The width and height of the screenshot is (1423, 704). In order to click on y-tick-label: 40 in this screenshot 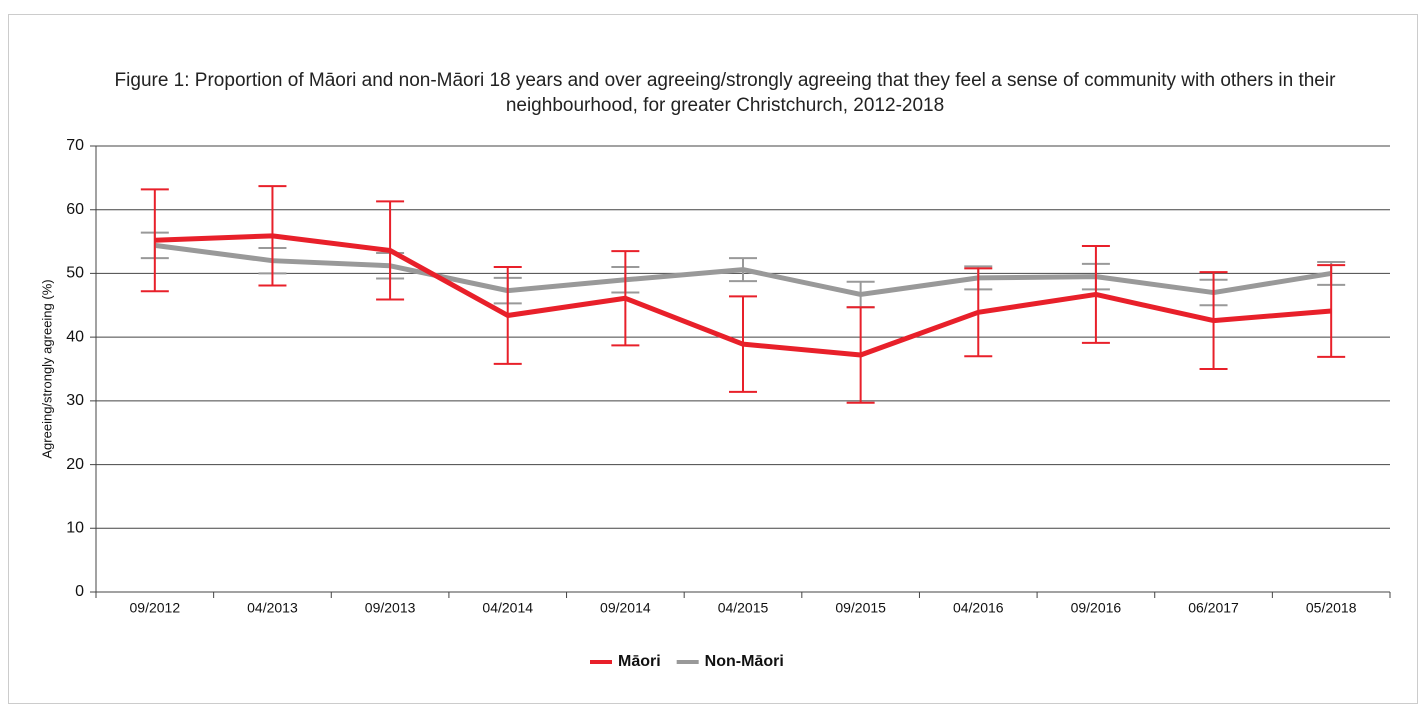, I will do `click(75, 336)`.